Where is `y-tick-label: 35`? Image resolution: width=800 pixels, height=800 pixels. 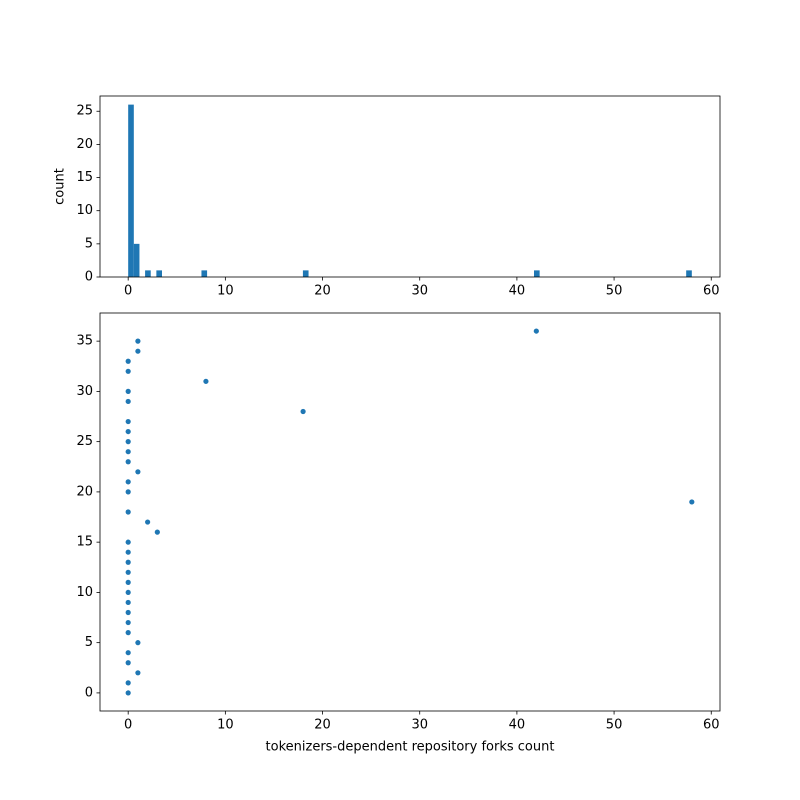 y-tick-label: 35 is located at coordinates (84, 341).